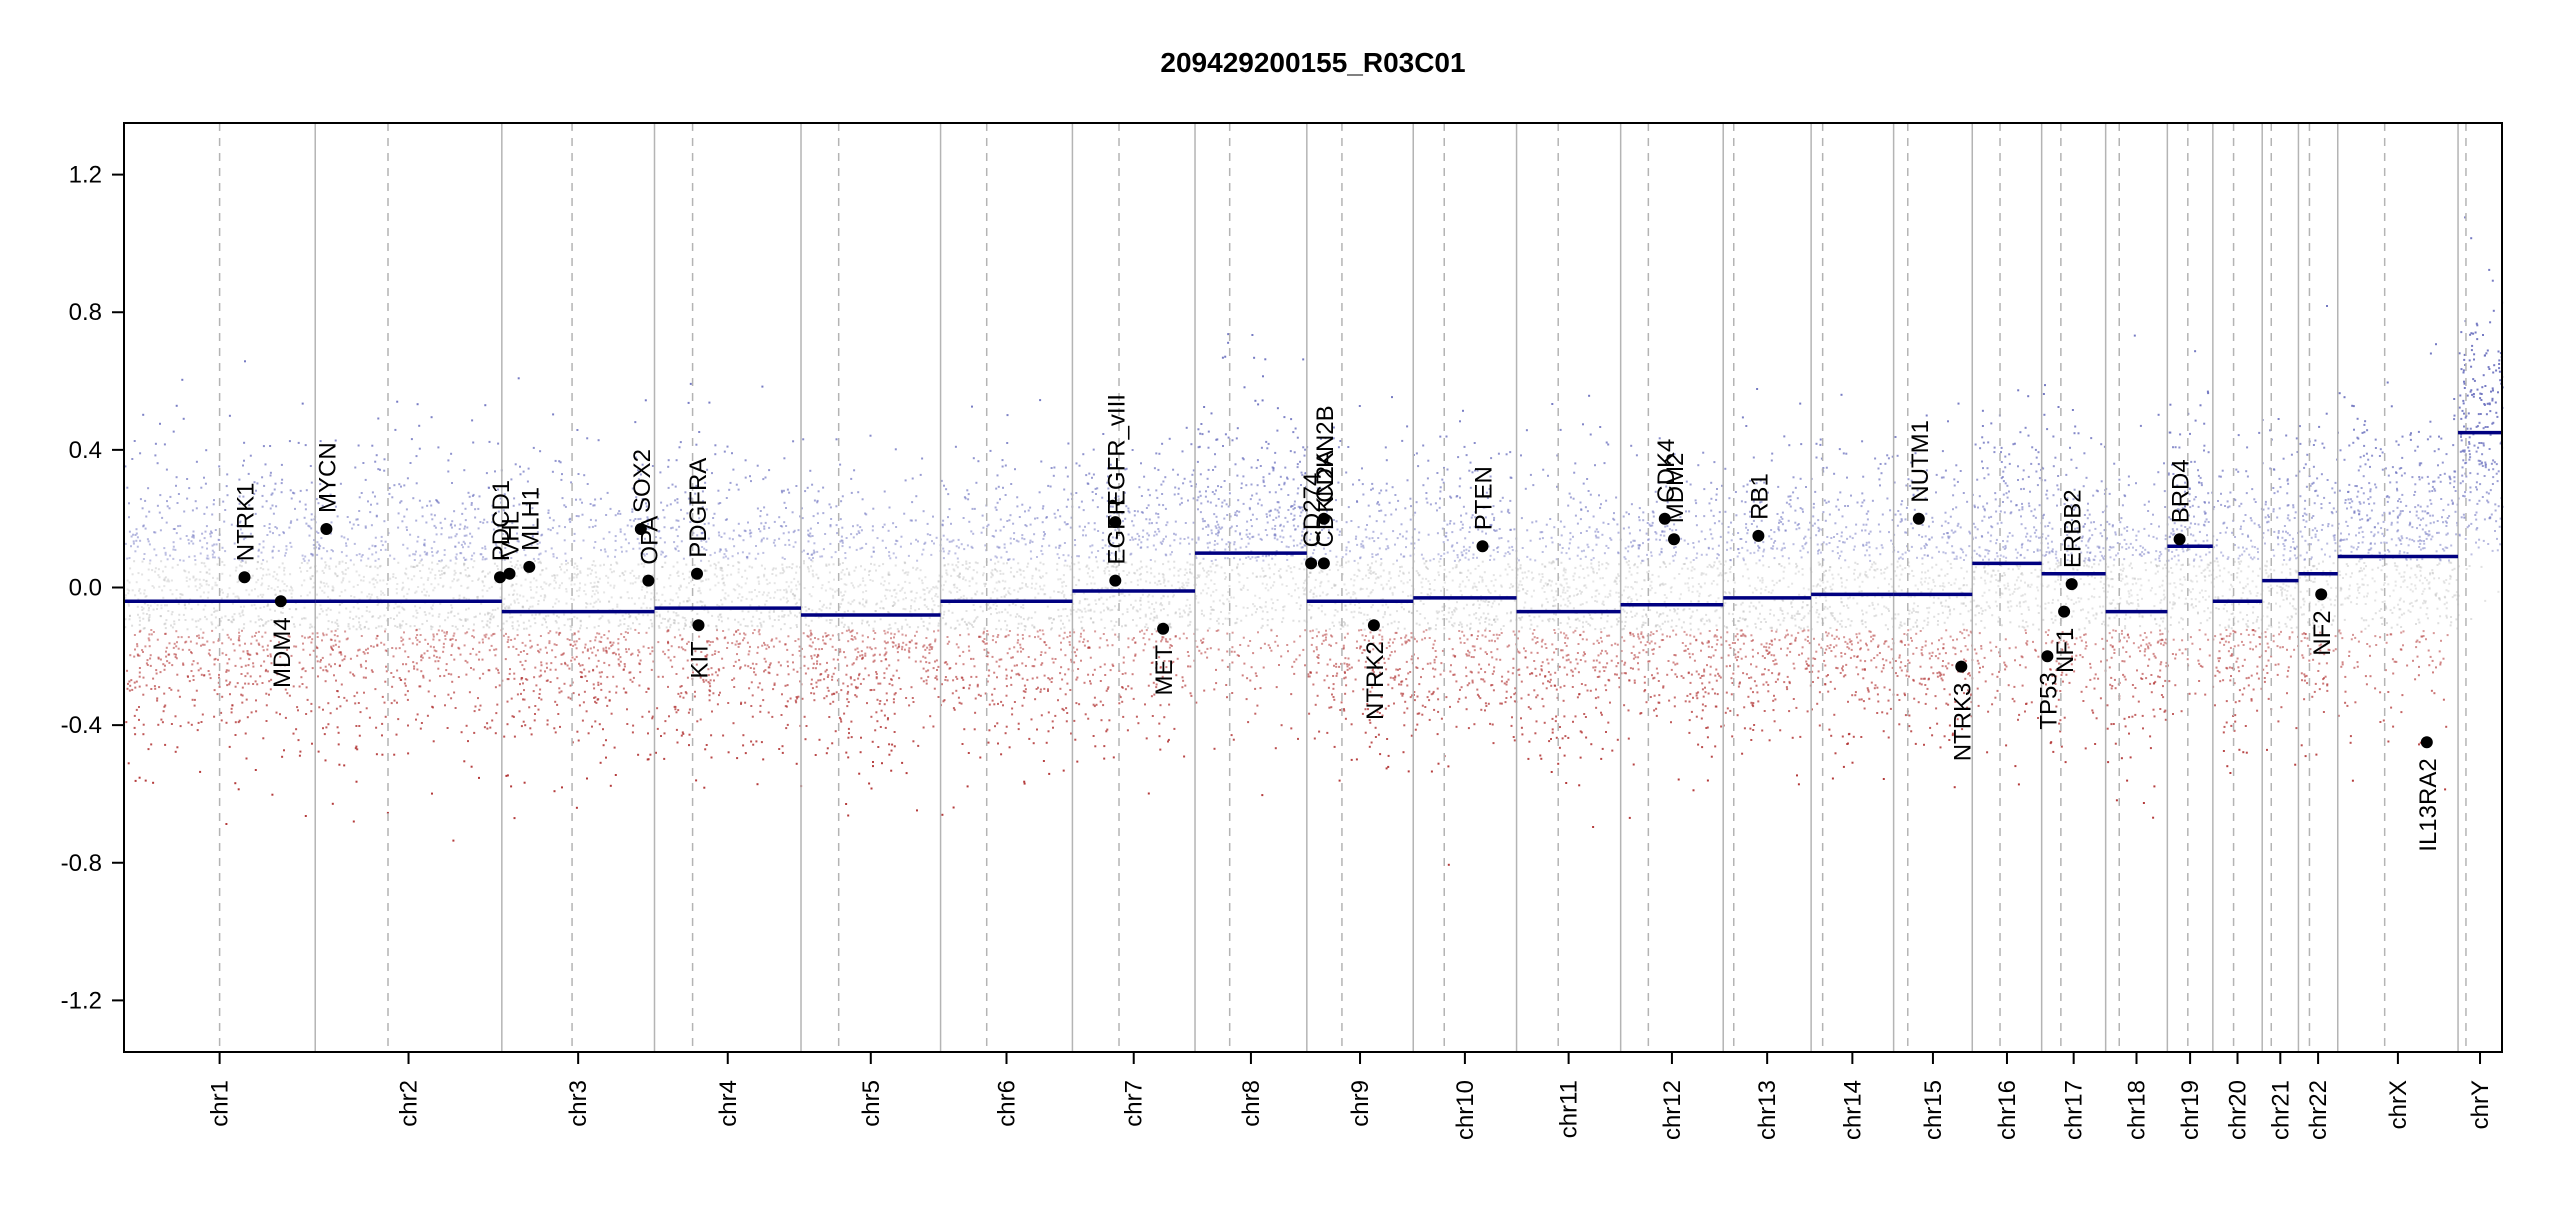 Image resolution: width=2550 pixels, height=1205 pixels. I want to click on probe-point-2010, so click(426, 595).